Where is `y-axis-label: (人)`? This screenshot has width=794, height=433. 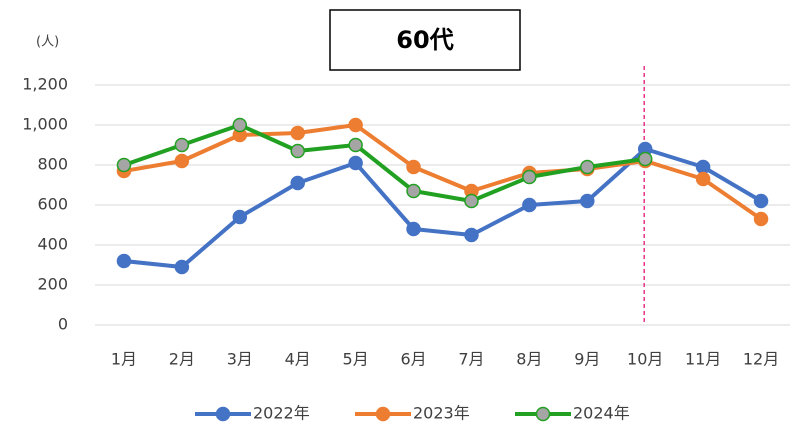
y-axis-label: (人) is located at coordinates (47, 42).